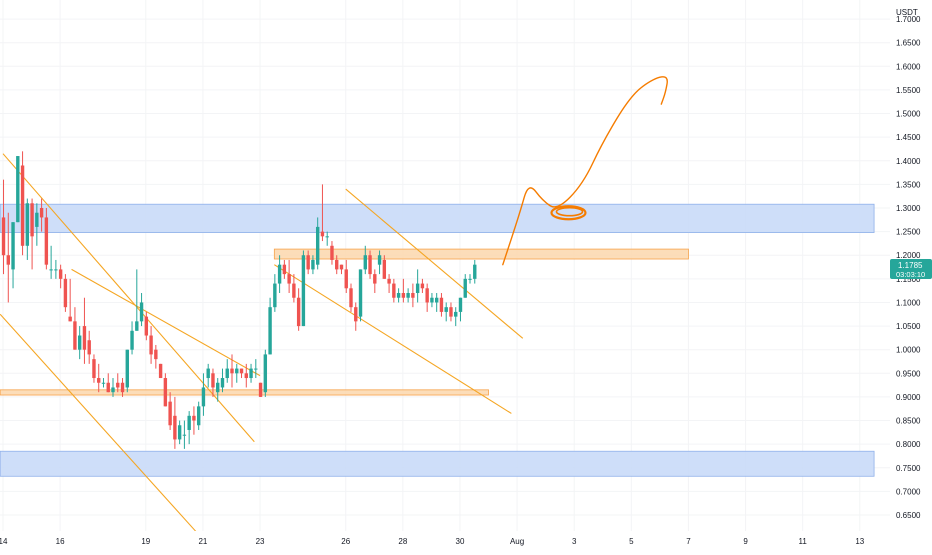 The height and width of the screenshot is (555, 932). I want to click on price-tick-label: 1.2500, so click(908, 232).